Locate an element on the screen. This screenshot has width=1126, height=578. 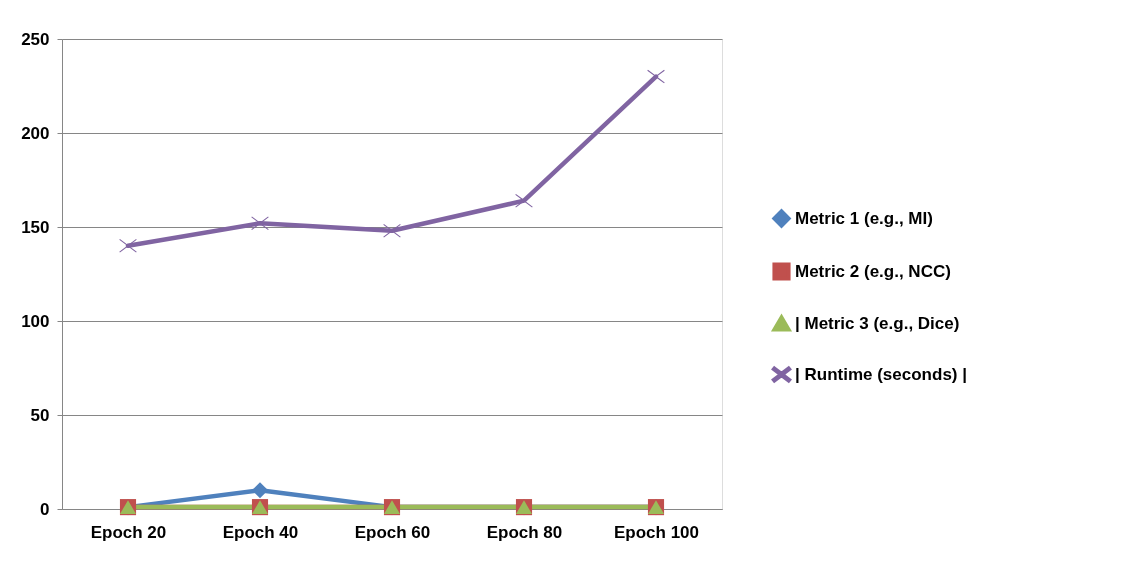
y-tick-label: 100 is located at coordinates (35, 321).